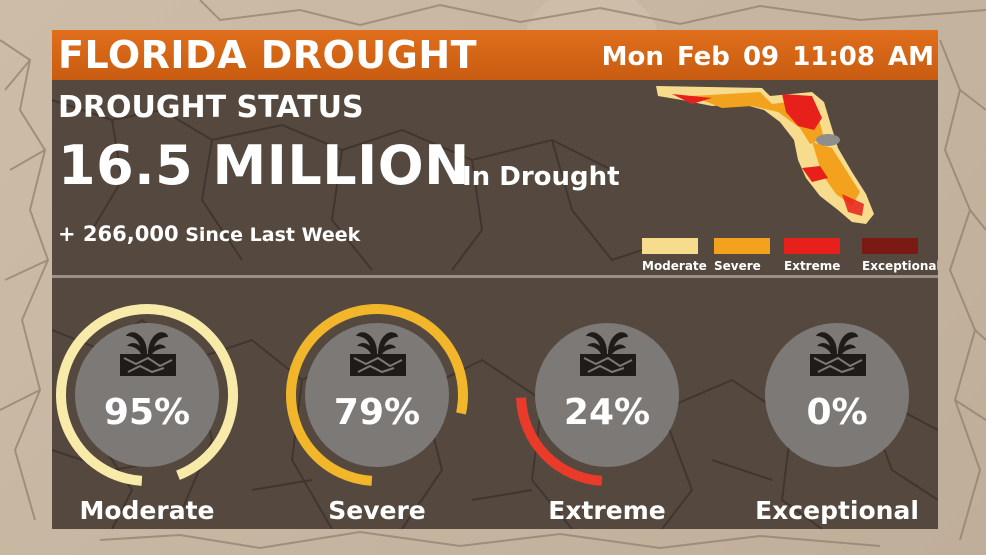  I want to click on gauge-severe: 79% Severe, so click(377, 414).